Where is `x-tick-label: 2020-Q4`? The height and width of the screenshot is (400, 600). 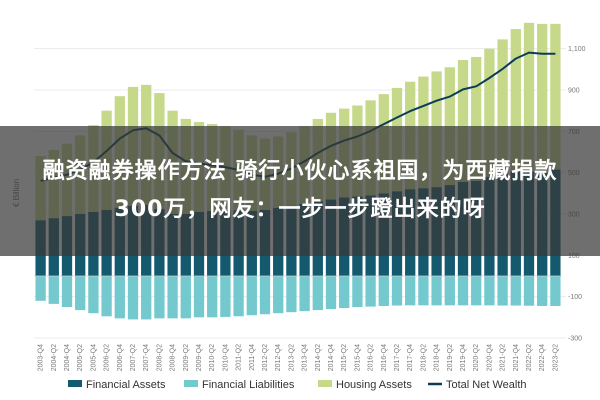
x-tick-label: 2020-Q4 is located at coordinates (489, 357).